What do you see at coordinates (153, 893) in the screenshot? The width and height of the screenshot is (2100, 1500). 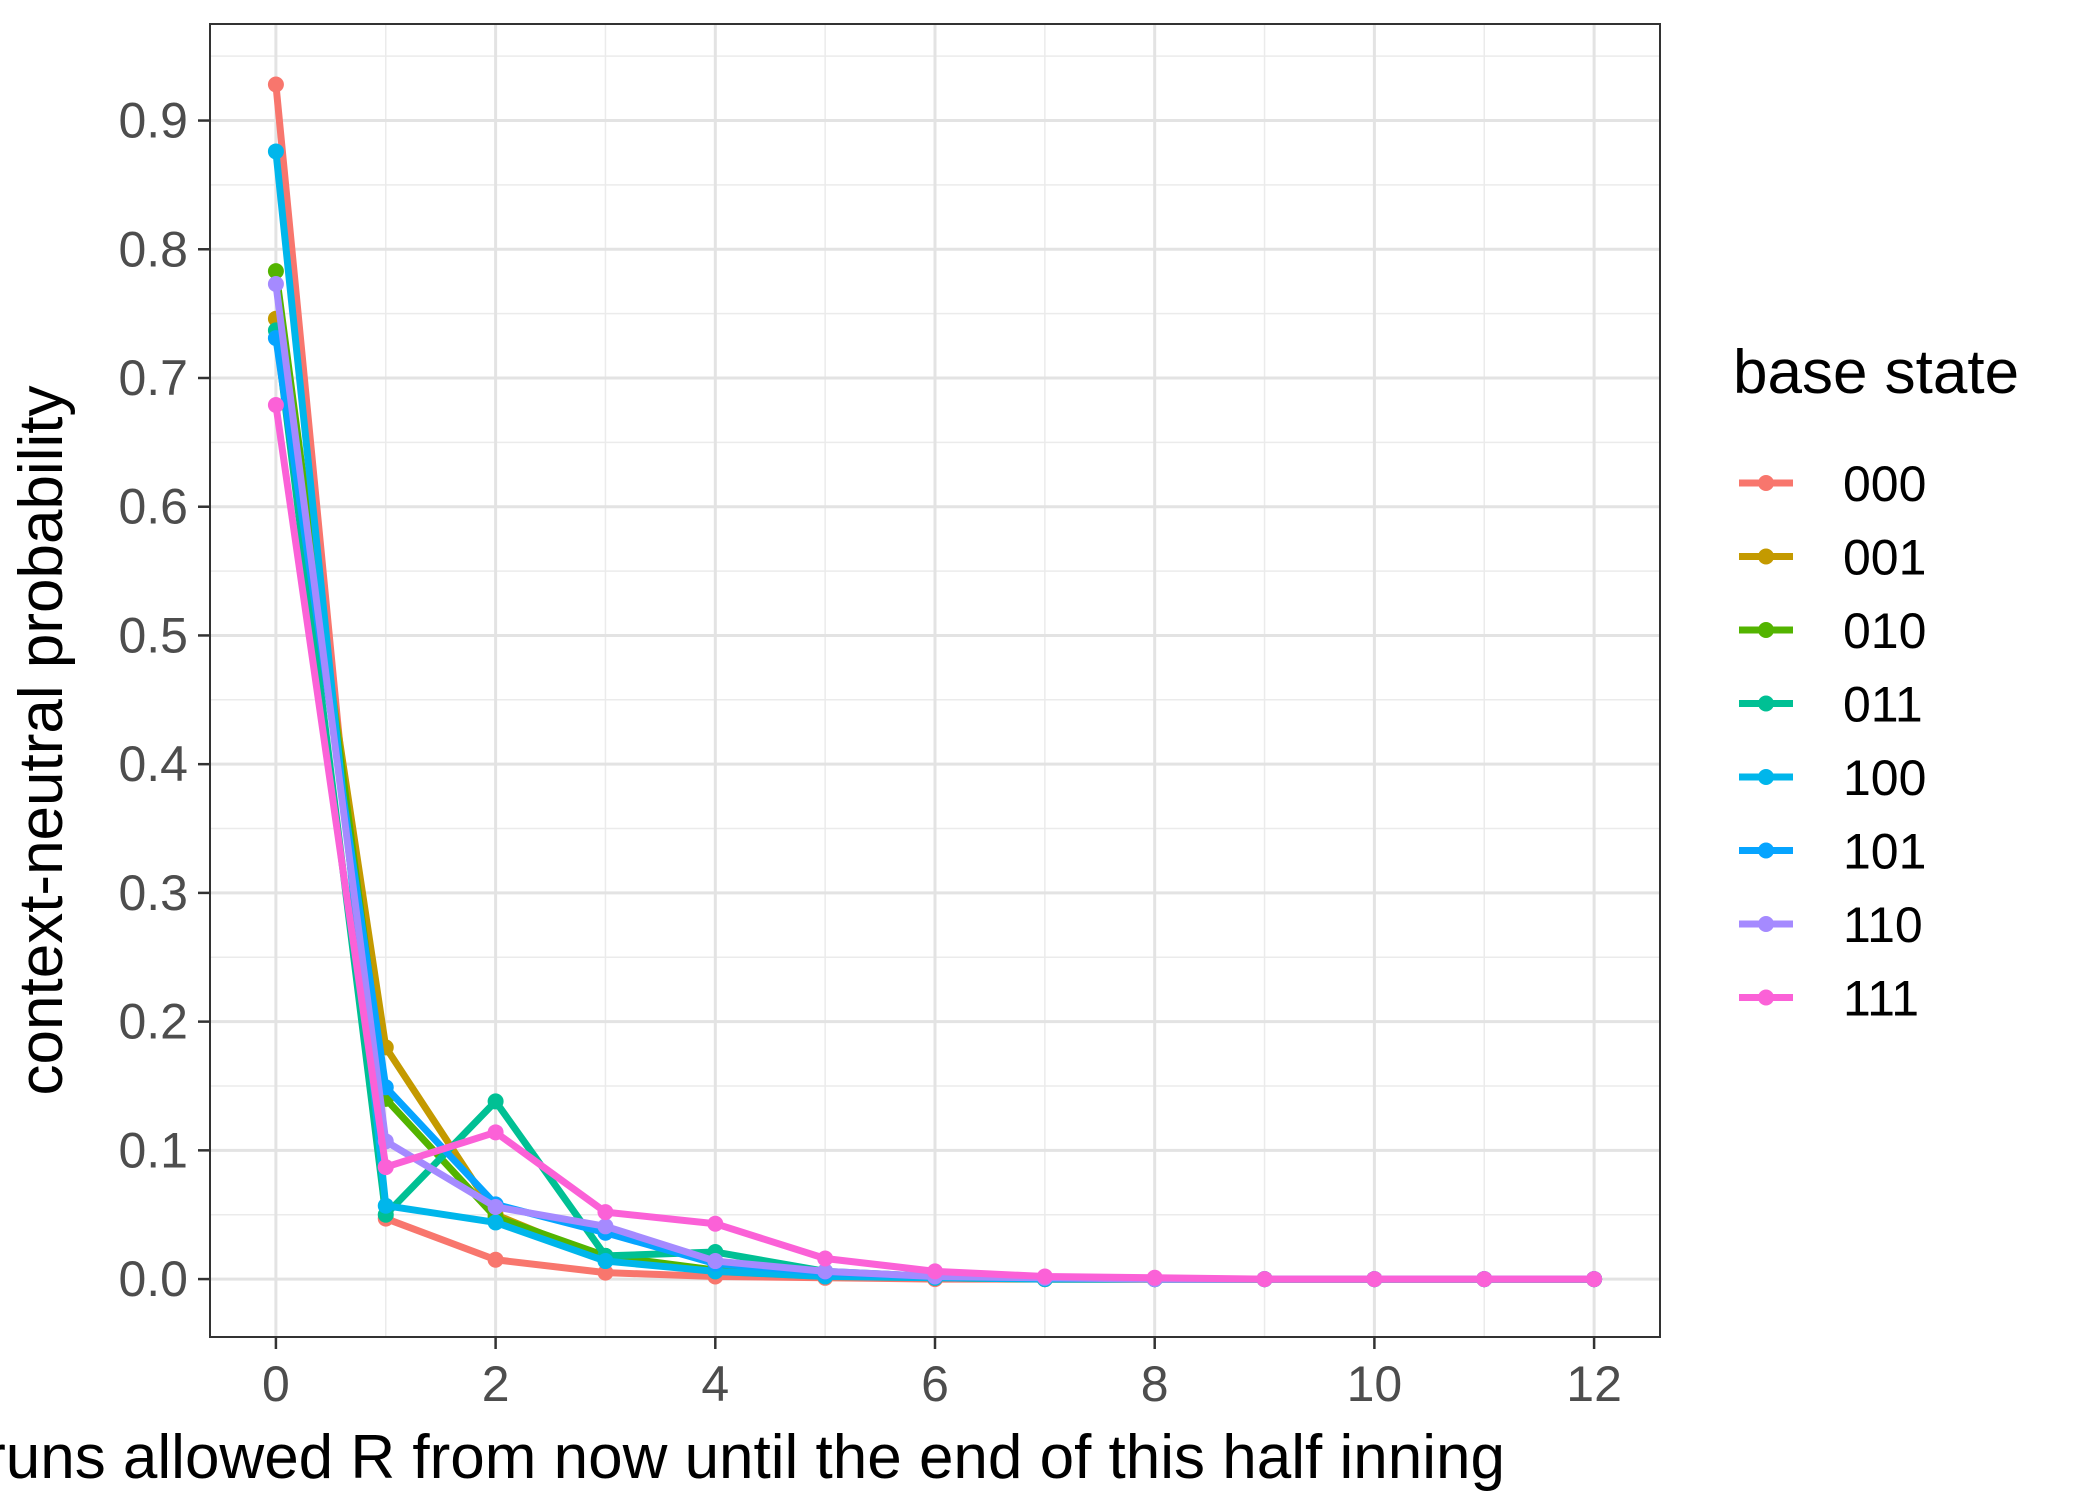 I see `y-tick-label: 0.3` at bounding box center [153, 893].